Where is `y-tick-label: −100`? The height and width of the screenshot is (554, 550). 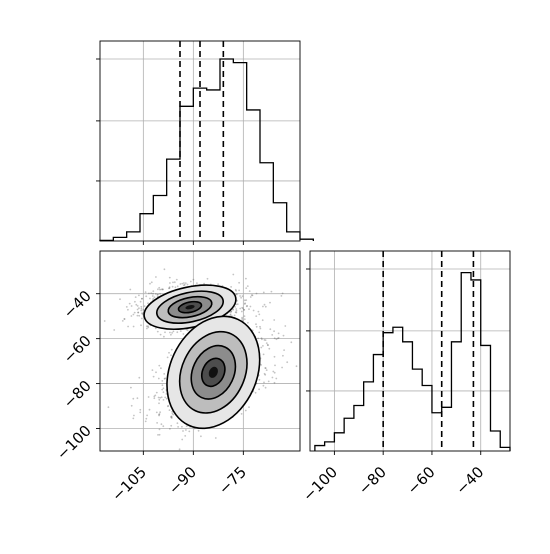 y-tick-label: −100 is located at coordinates (74, 443).